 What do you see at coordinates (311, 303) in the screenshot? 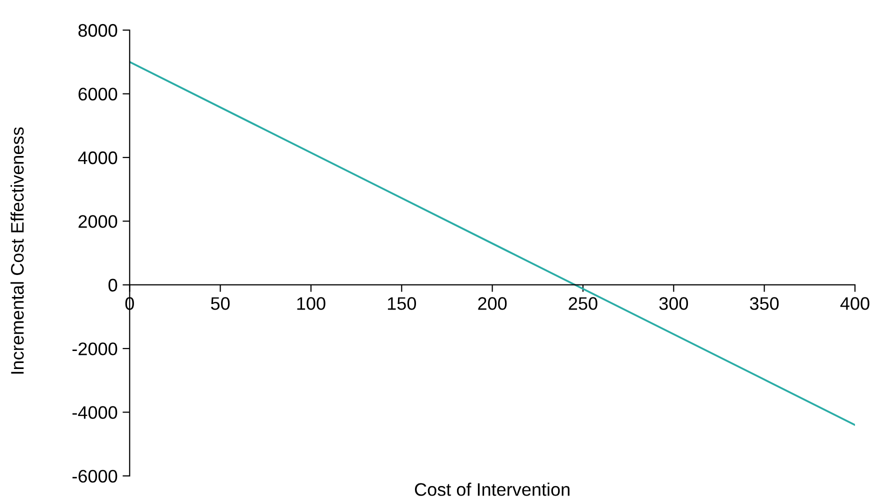
I see `x-tick-label: 100` at bounding box center [311, 303].